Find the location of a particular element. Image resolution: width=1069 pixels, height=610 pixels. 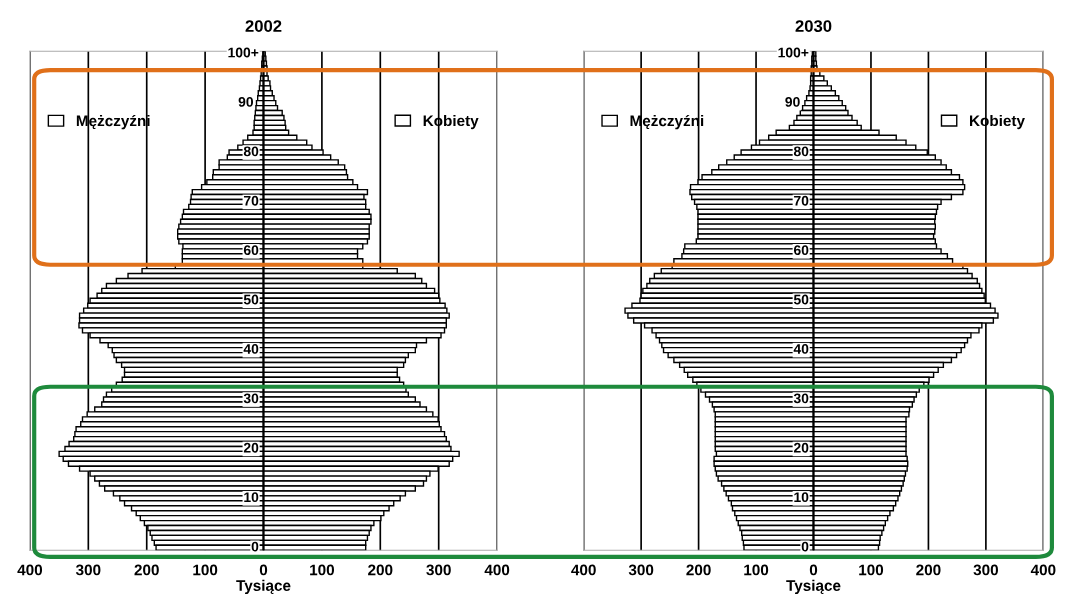

y-tick-label: 80 is located at coordinates (801, 151).